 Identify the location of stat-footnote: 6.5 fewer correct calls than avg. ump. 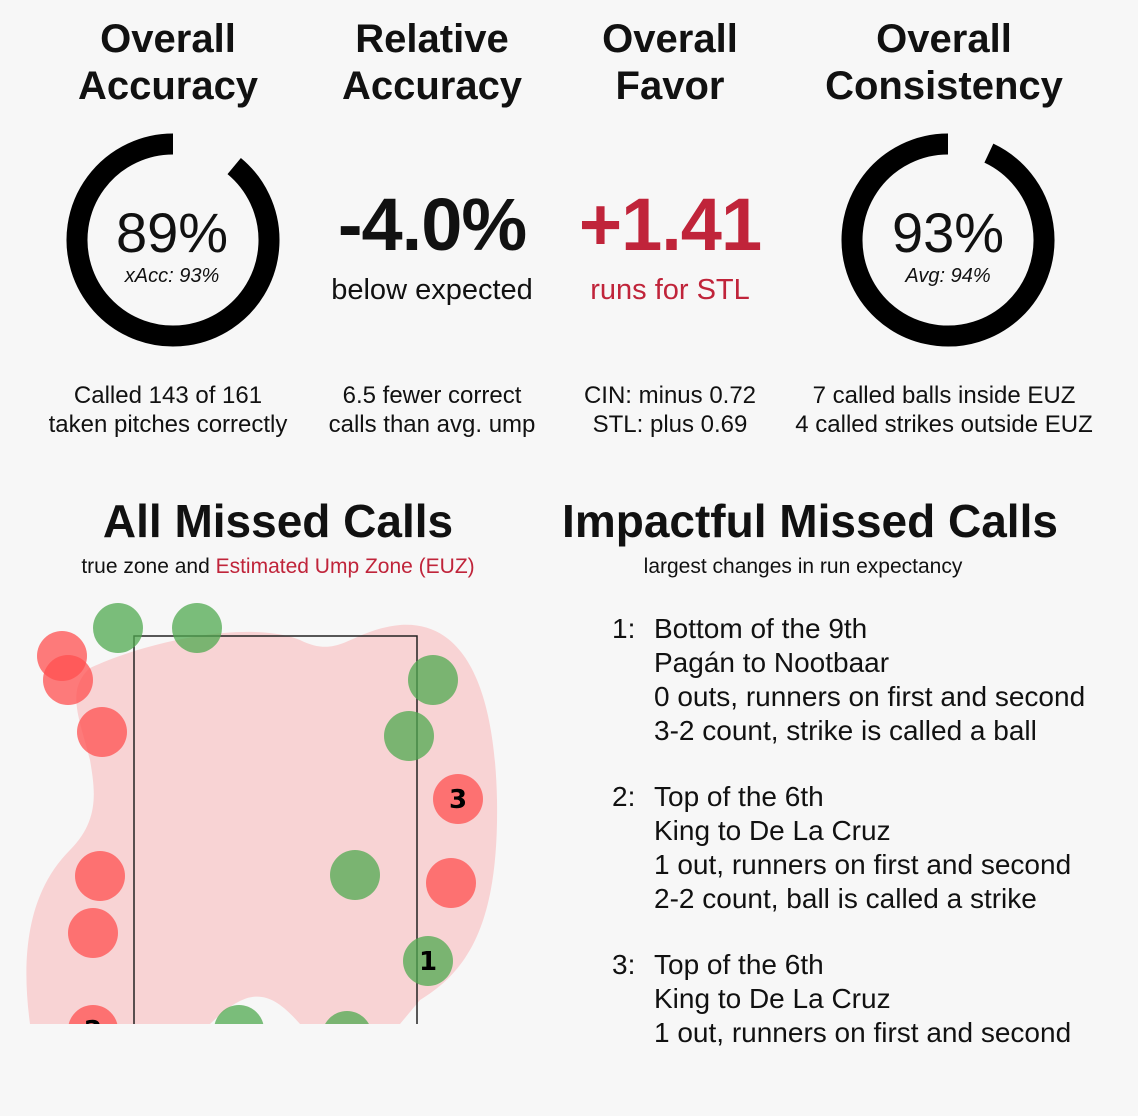
(432, 410).